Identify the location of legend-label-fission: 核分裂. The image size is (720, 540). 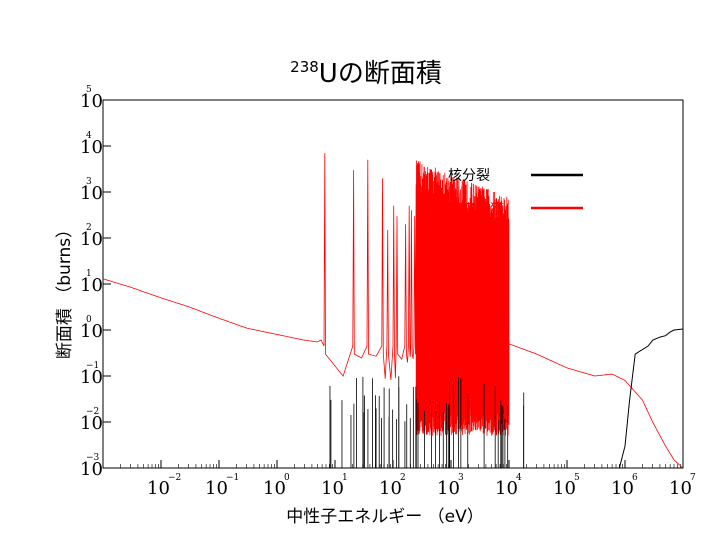
(469, 176).